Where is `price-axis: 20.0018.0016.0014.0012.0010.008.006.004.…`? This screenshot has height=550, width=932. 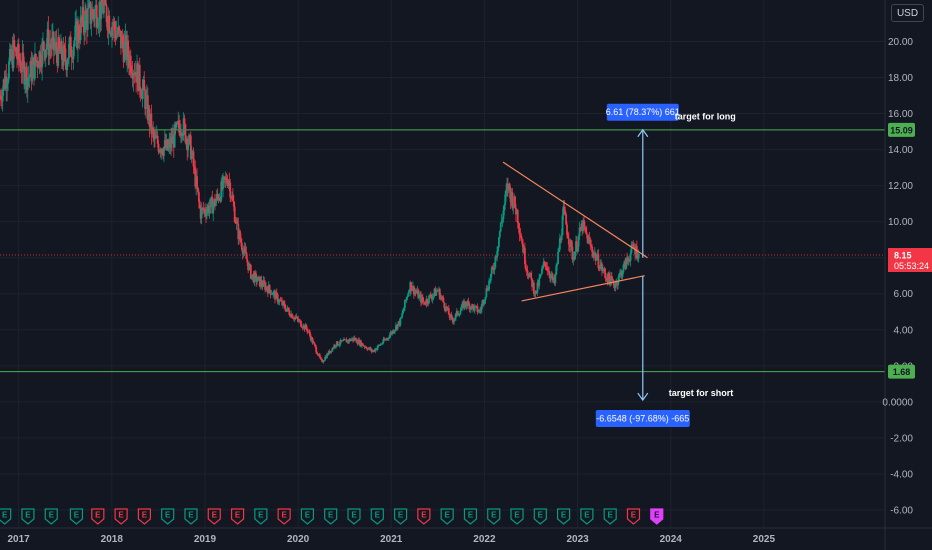
price-axis: 20.0018.0016.0014.0012.0010.008.006.004.… is located at coordinates (907, 275).